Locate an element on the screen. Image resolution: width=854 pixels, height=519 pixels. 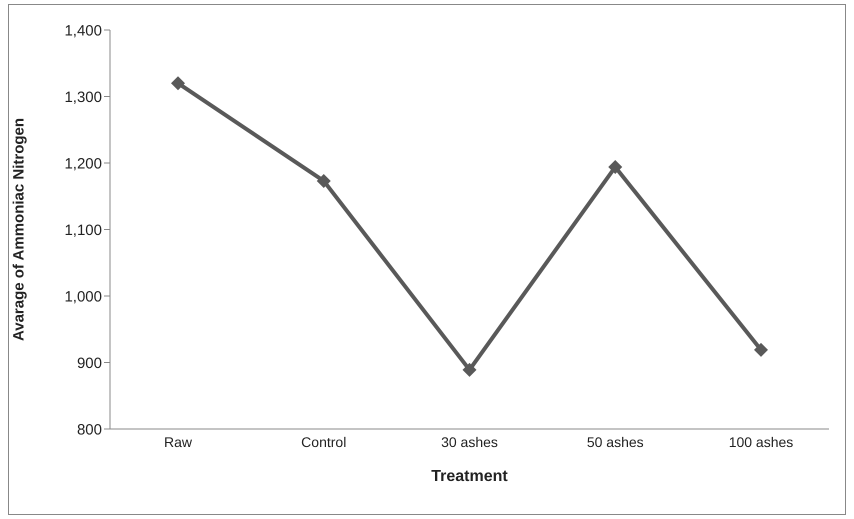
y-axis-title: Avarage of Ammoniac Nitrogen is located at coordinates (19, 230).